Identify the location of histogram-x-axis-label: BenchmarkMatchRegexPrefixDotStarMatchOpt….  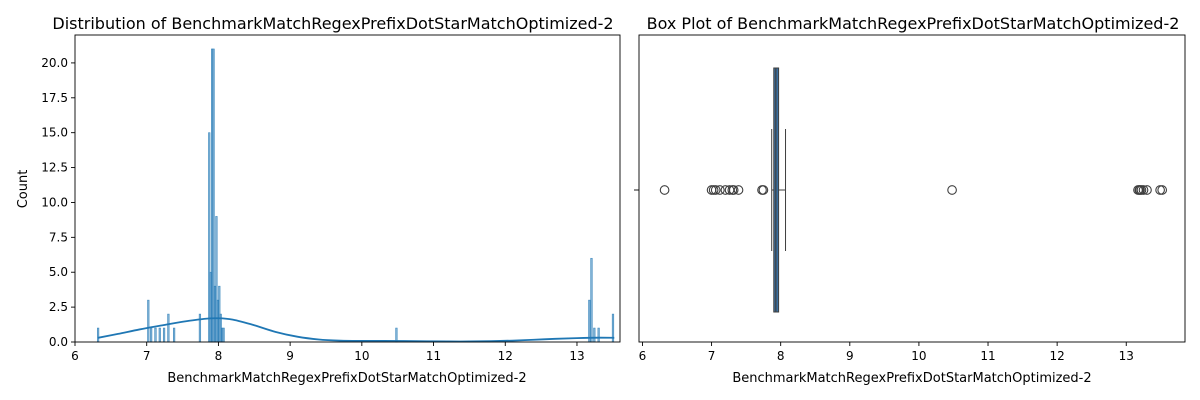
(346, 378).